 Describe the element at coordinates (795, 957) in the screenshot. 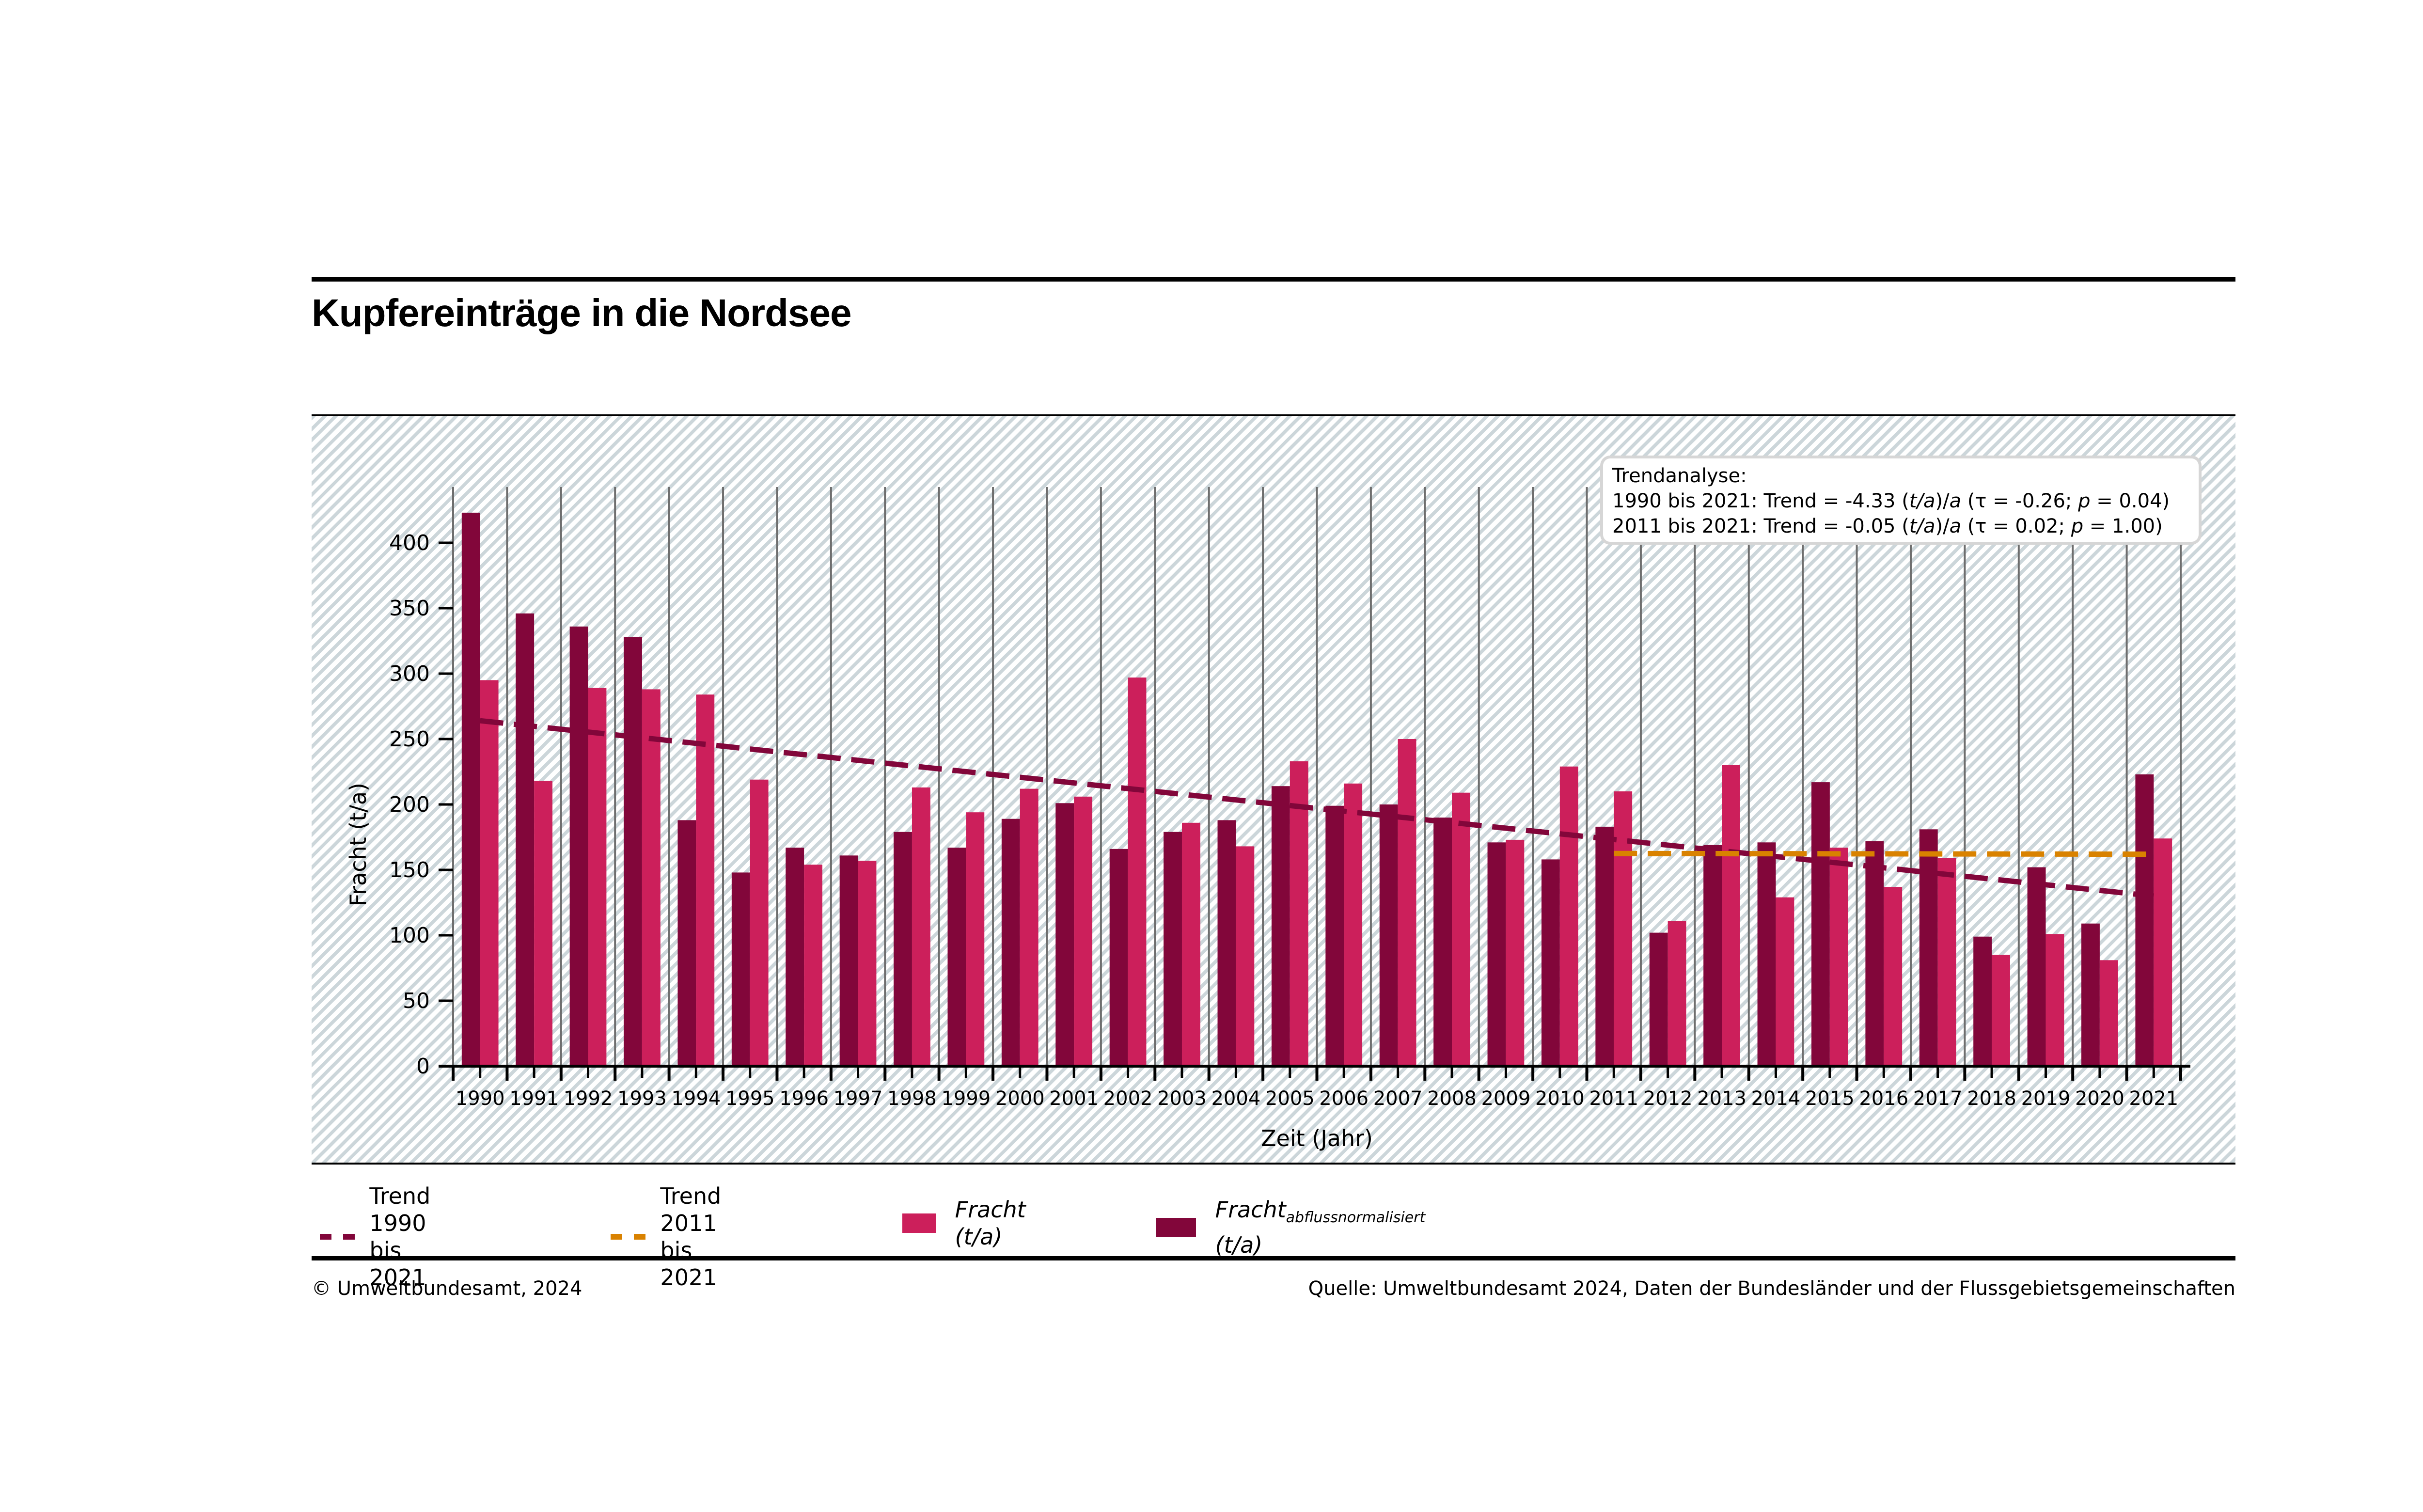

I see `bar-fracht-normalized-1996` at that location.